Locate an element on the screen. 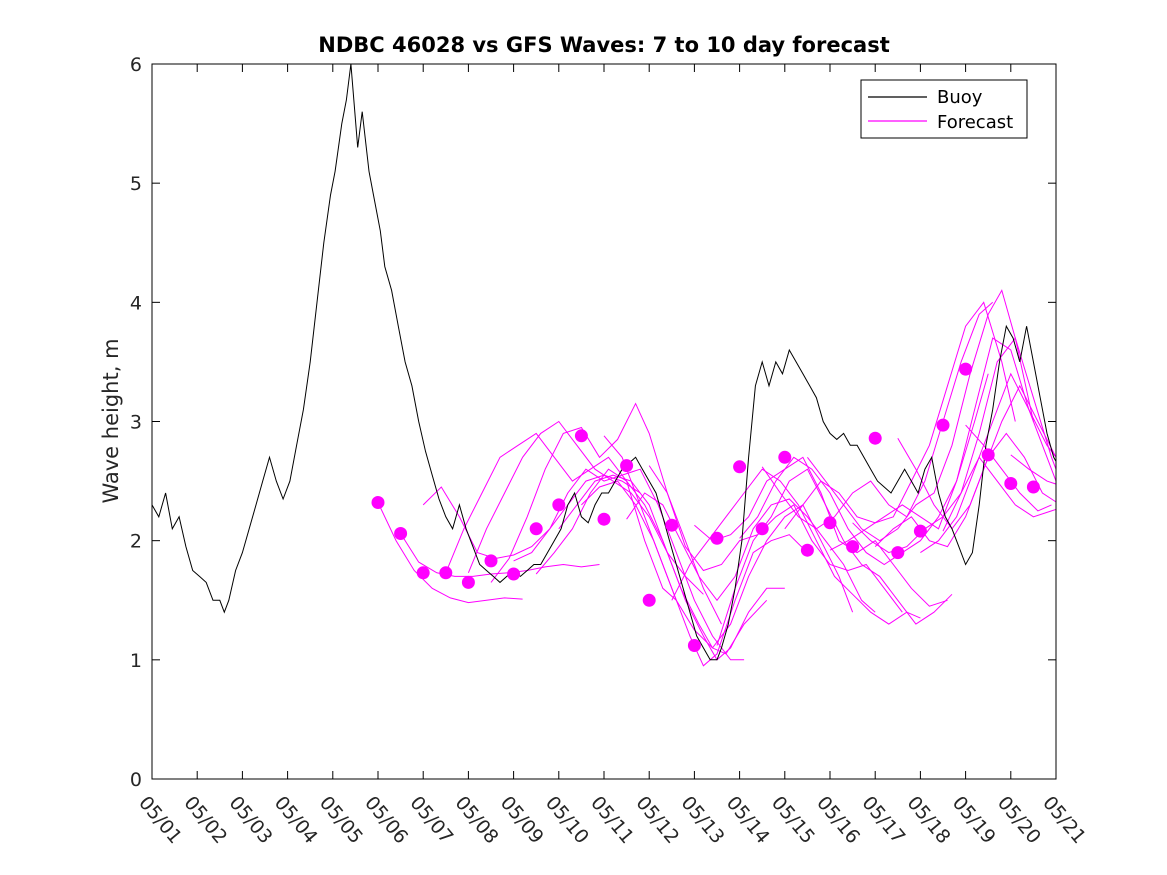  y-tick-label: 1 is located at coordinates (136, 661).